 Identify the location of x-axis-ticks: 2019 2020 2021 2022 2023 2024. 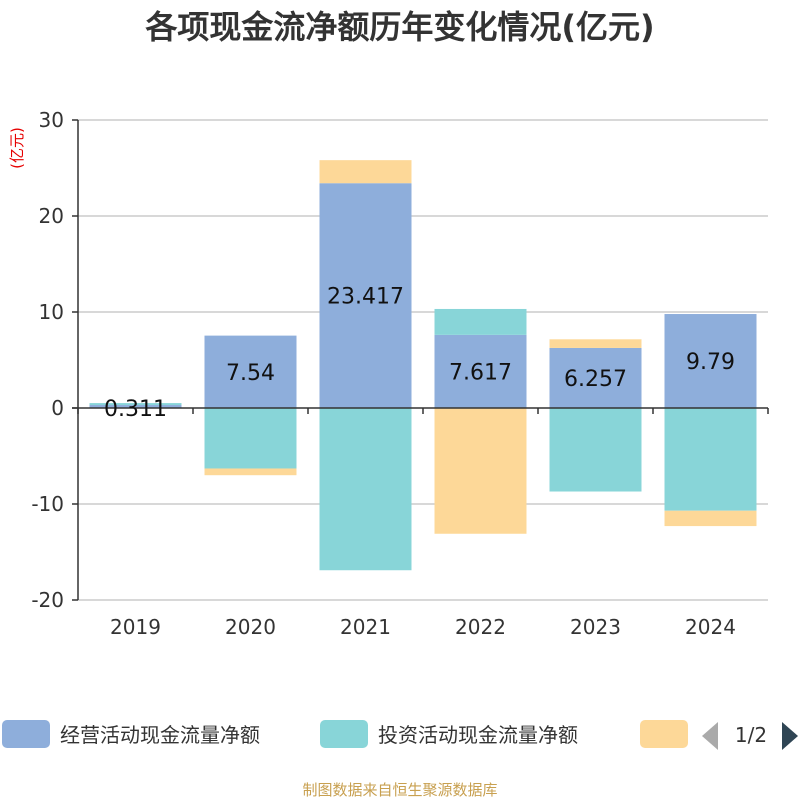
(423, 627).